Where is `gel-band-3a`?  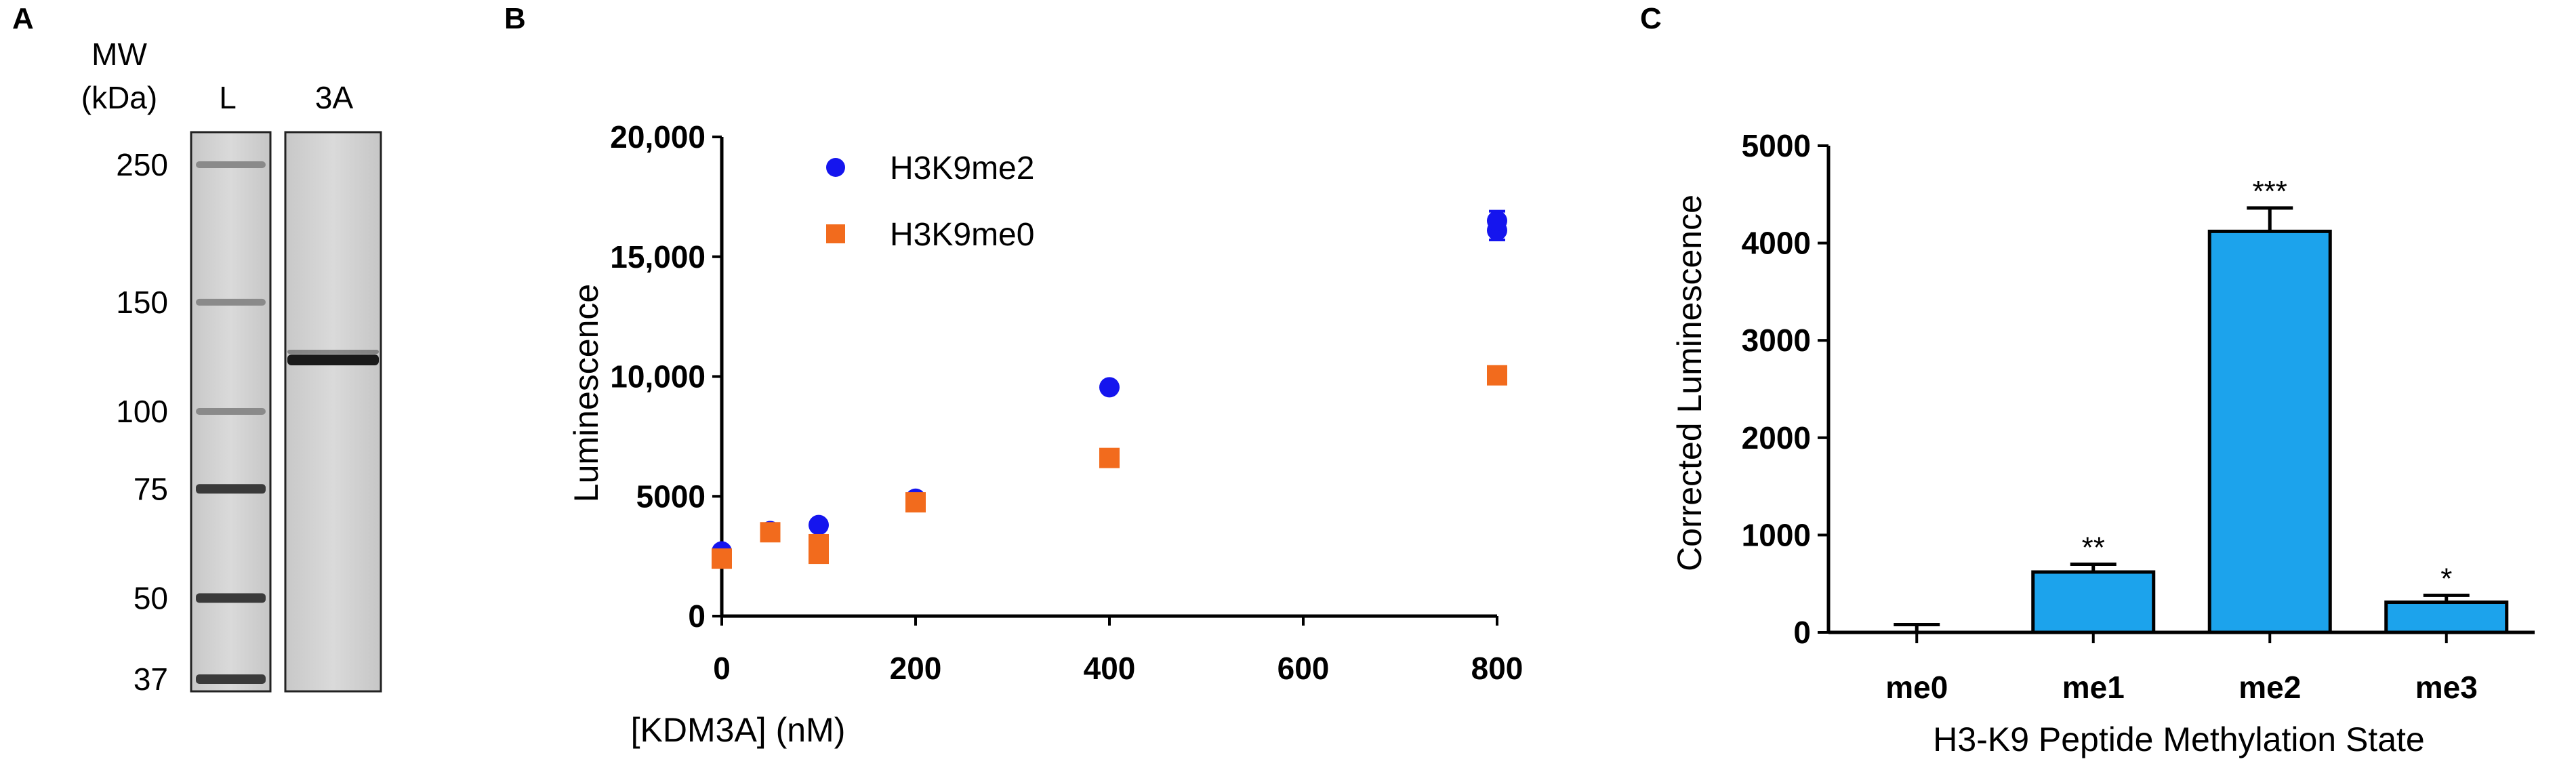
gel-band-3a is located at coordinates (333, 359).